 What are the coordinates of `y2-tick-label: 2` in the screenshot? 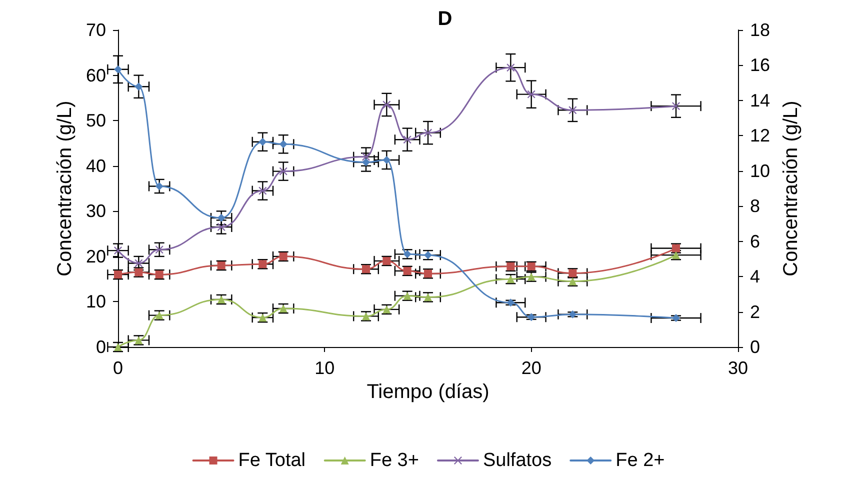 It's located at (755, 312).